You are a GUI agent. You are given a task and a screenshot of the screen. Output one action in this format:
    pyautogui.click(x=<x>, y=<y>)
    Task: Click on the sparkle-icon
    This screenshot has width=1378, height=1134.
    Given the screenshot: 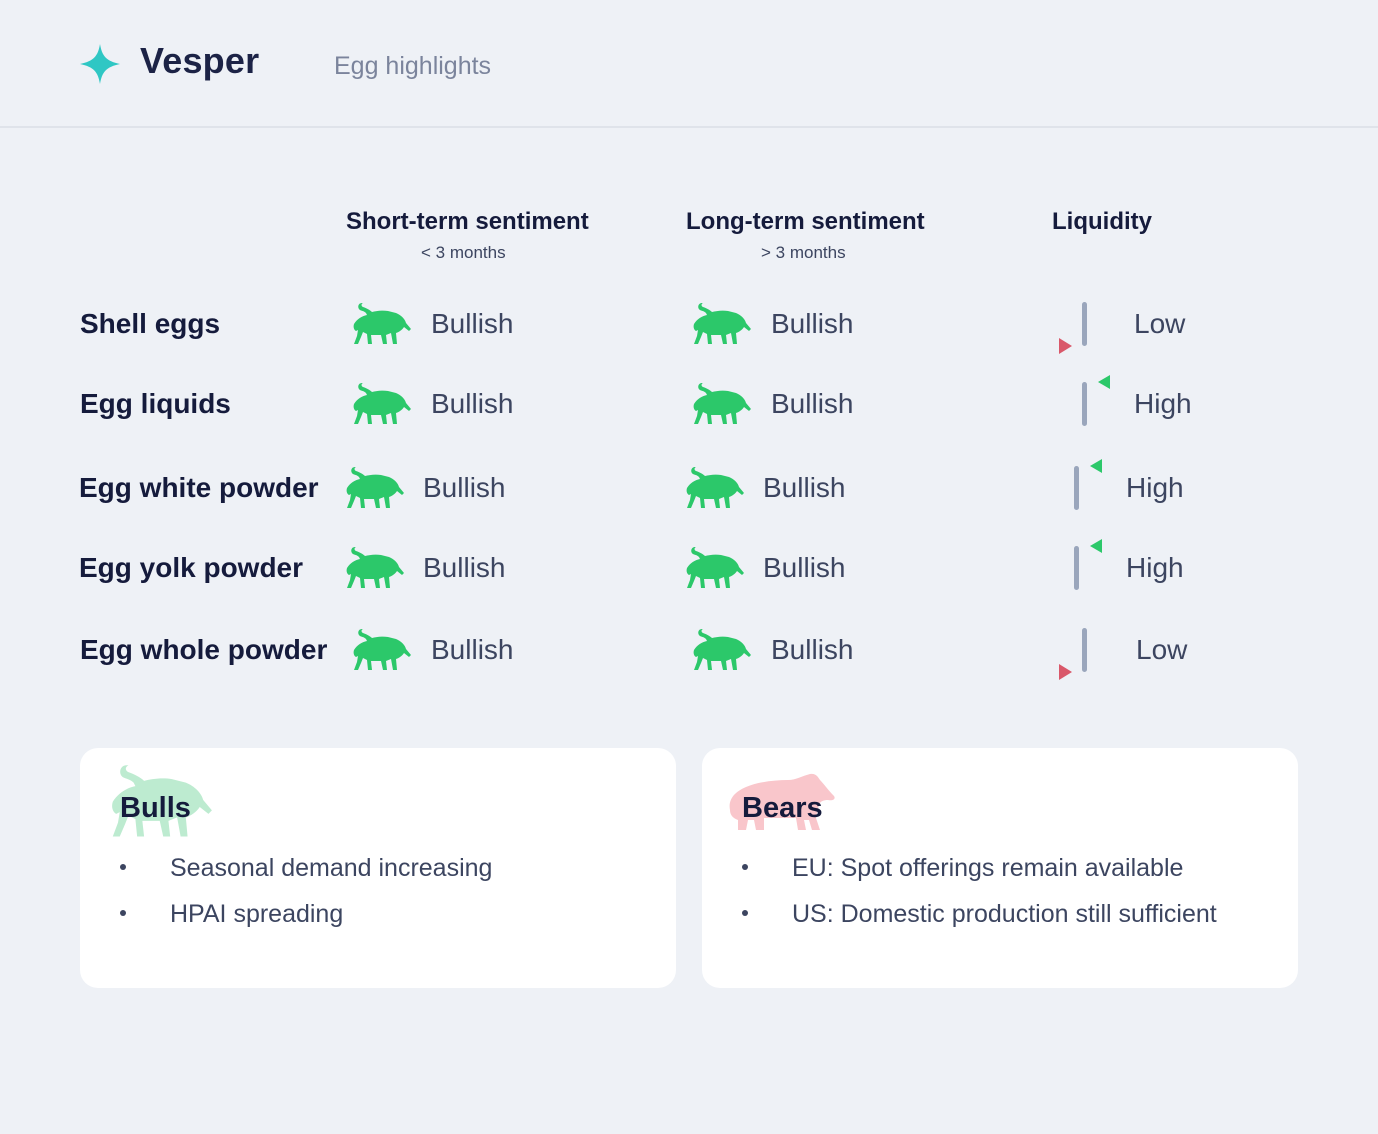 What is the action you would take?
    pyautogui.click(x=100, y=64)
    